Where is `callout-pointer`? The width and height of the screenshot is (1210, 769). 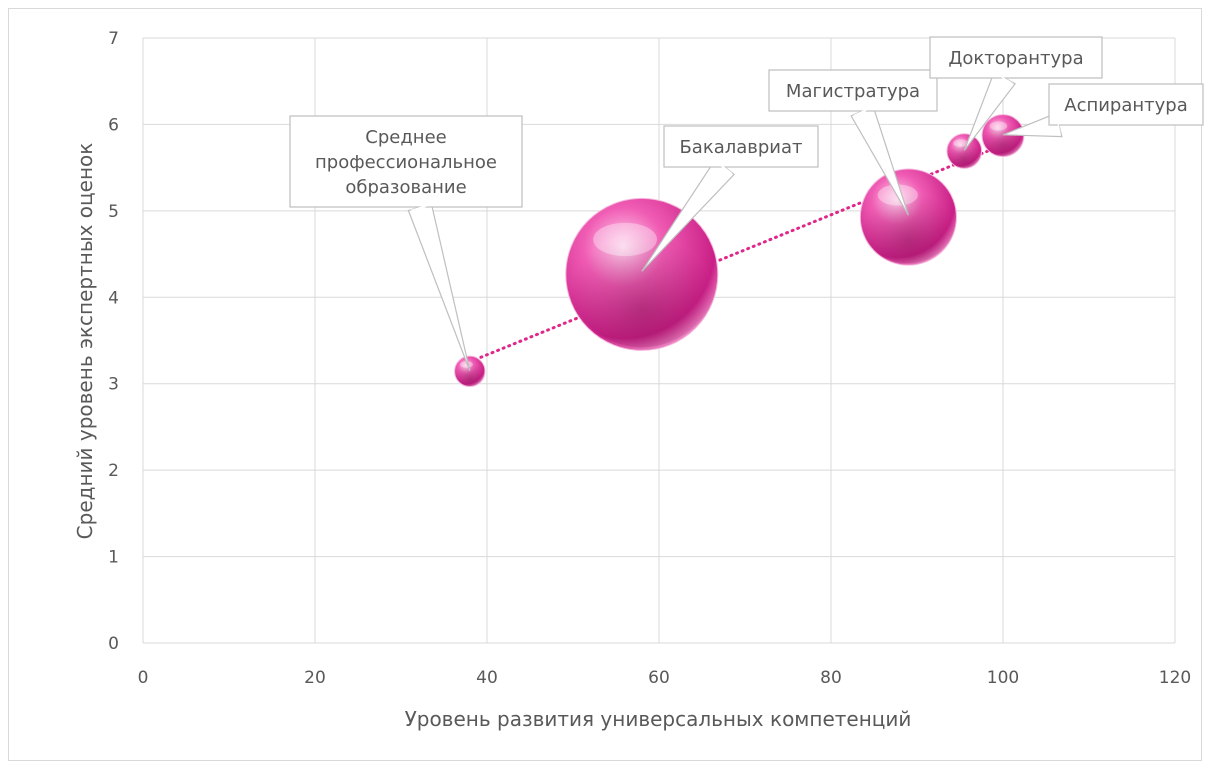 callout-pointer is located at coordinates (439, 286).